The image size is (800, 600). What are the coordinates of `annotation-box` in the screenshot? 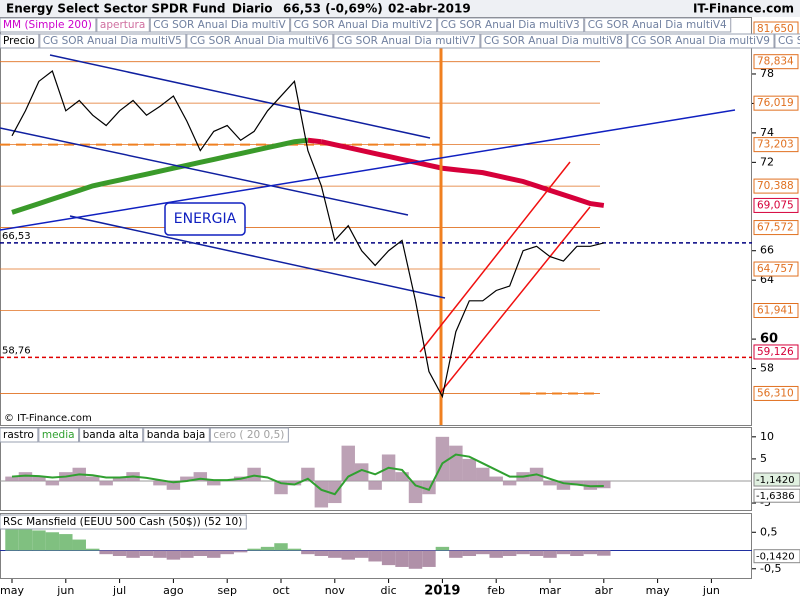 It's located at (205, 219).